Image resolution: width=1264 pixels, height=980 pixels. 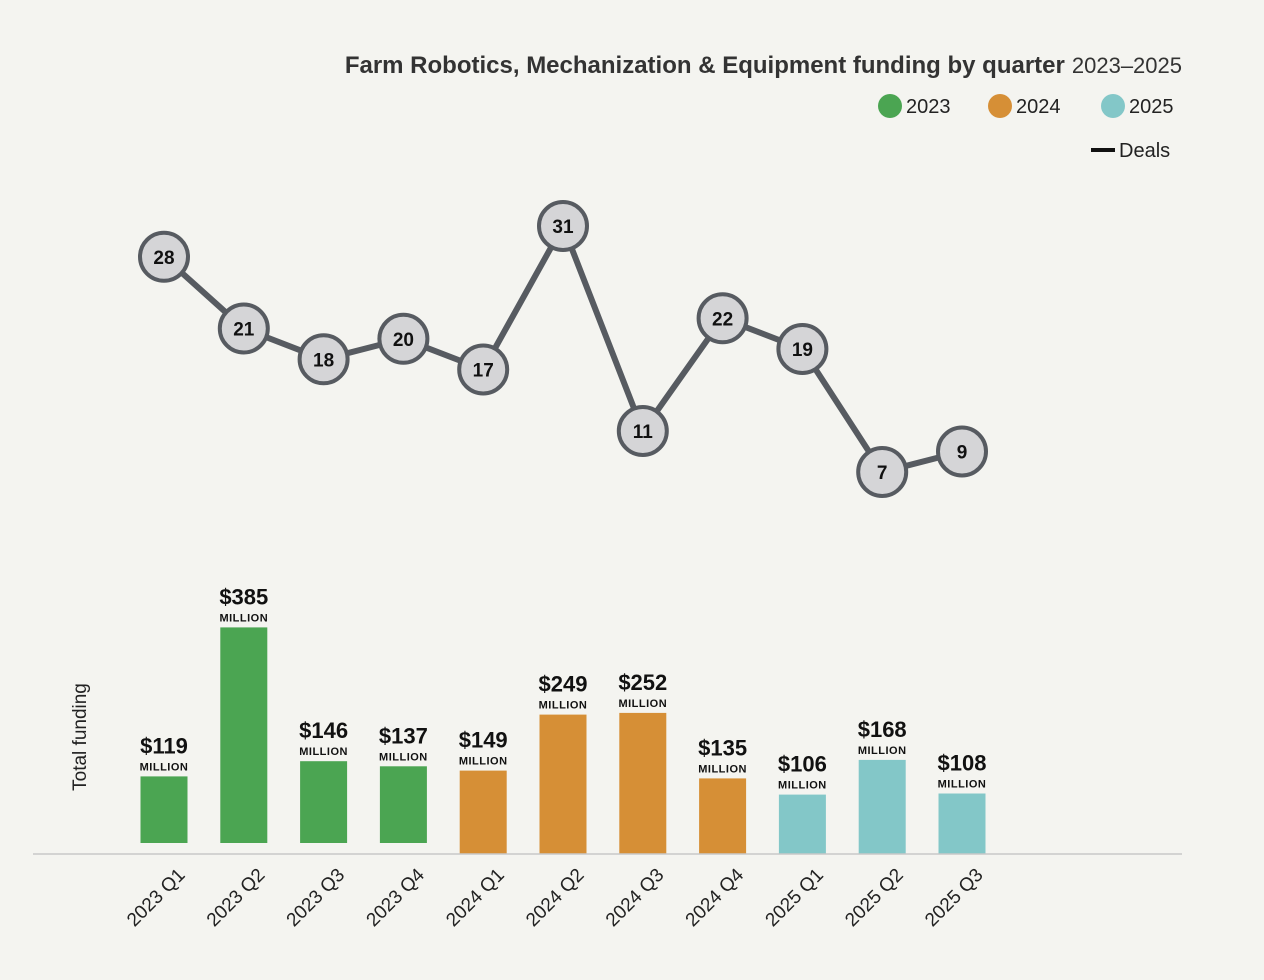 I want to click on deal-count-label-8: 19, so click(x=802, y=350).